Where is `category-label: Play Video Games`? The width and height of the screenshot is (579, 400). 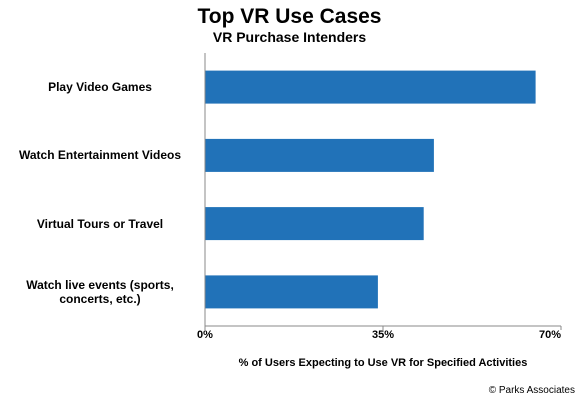 category-label: Play Video Games is located at coordinates (100, 87).